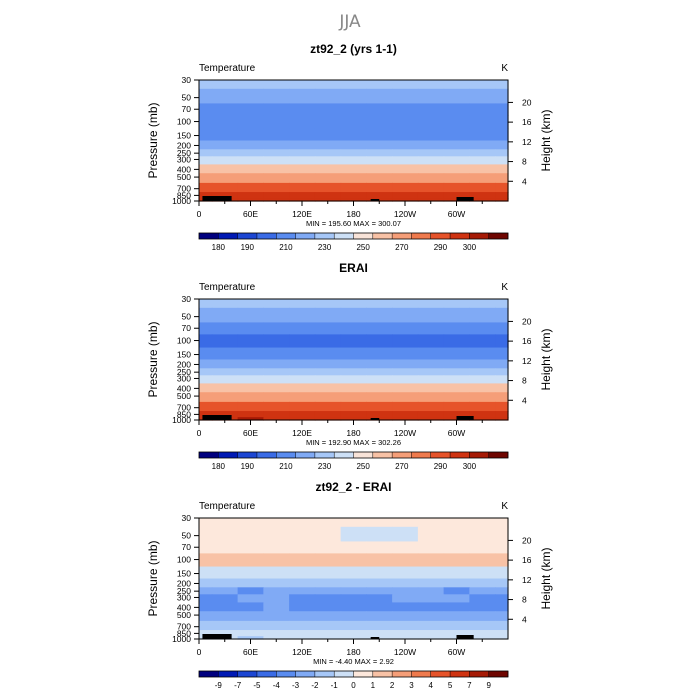 Image resolution: width=700 pixels, height=700 pixels. What do you see at coordinates (257, 685) in the screenshot?
I see `colorbar-label: -5` at bounding box center [257, 685].